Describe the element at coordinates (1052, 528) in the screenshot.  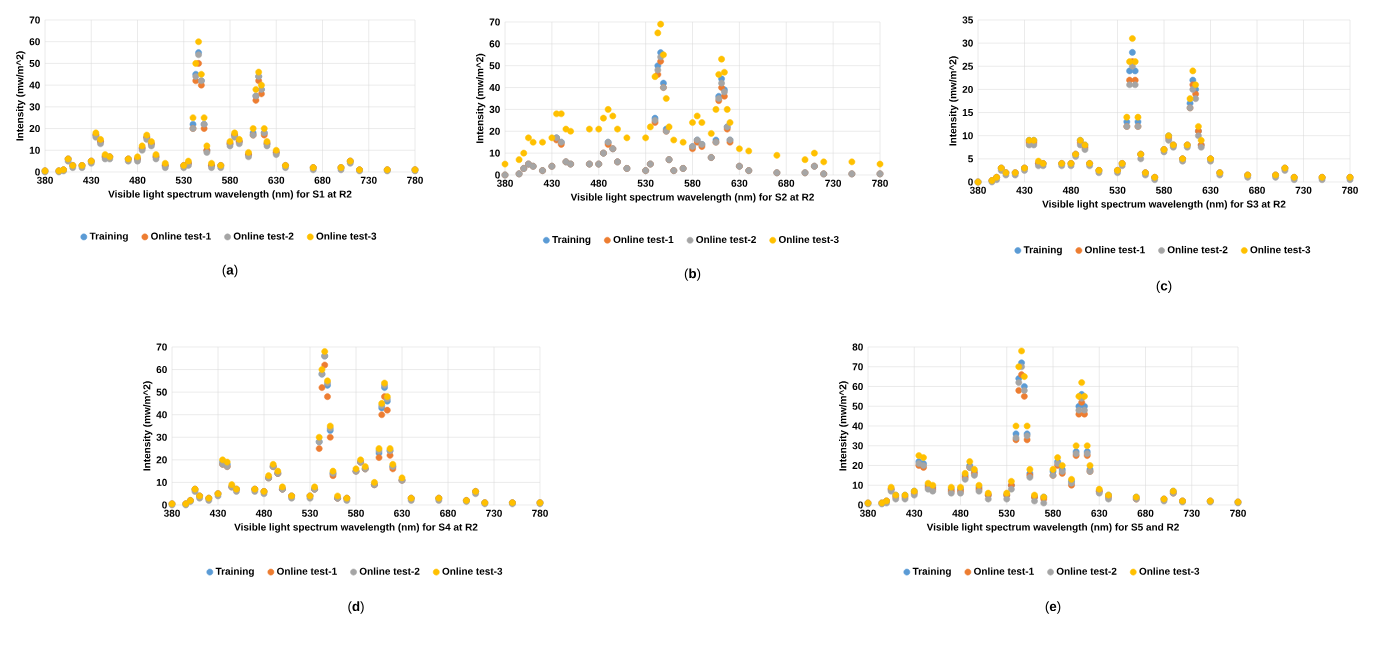
I see `x-axis-title: Visible light spectrum wavelength (nm) for S5 and R2` at that location.